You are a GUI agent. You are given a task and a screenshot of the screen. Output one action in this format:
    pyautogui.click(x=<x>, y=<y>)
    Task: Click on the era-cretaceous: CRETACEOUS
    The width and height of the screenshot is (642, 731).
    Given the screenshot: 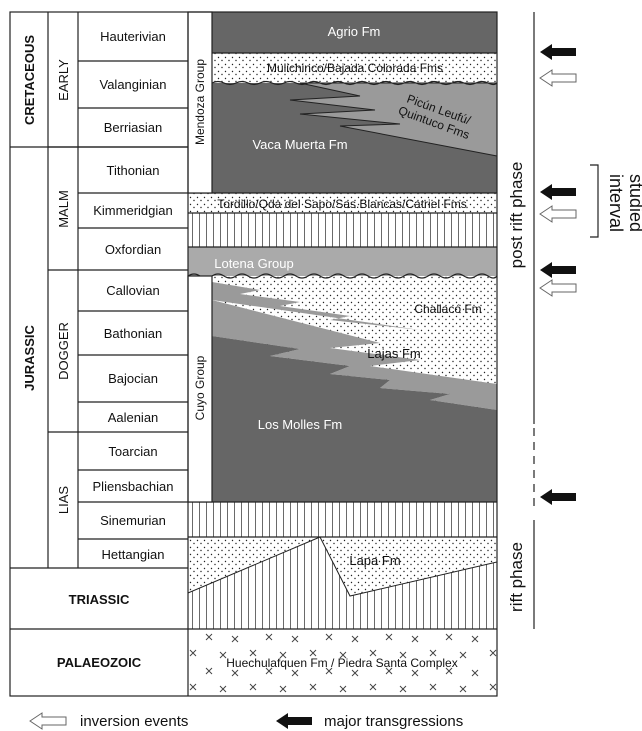 What is the action you would take?
    pyautogui.click(x=29, y=80)
    